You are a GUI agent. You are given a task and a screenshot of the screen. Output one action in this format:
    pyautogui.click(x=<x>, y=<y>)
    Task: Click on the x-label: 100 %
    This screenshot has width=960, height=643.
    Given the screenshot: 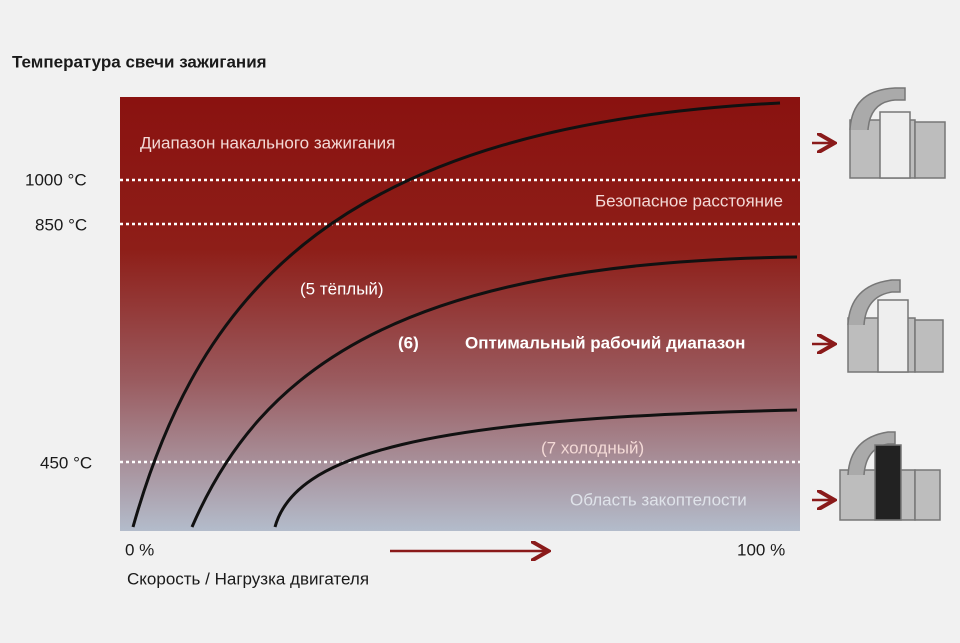 What is the action you would take?
    pyautogui.click(x=761, y=549)
    